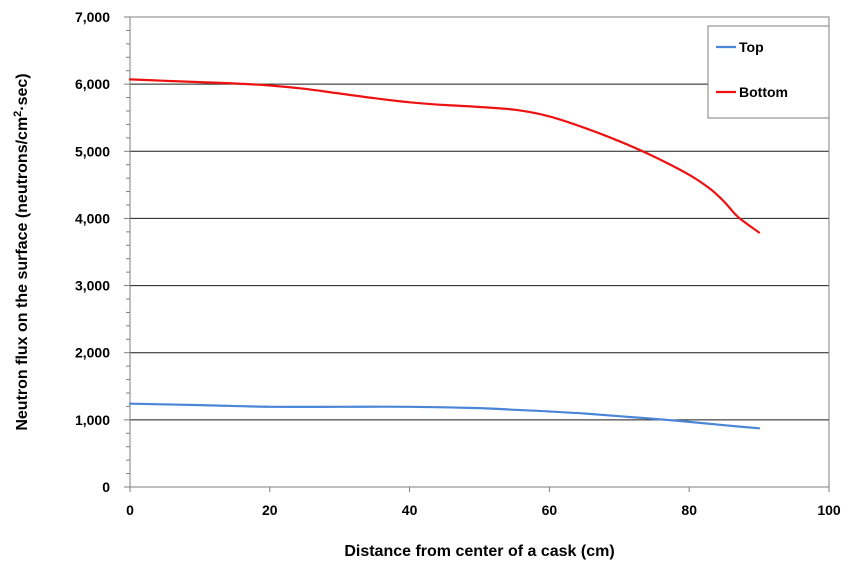 The height and width of the screenshot is (565, 855). Describe the element at coordinates (92, 17) in the screenshot. I see `y-tick-label: 7,000` at that location.